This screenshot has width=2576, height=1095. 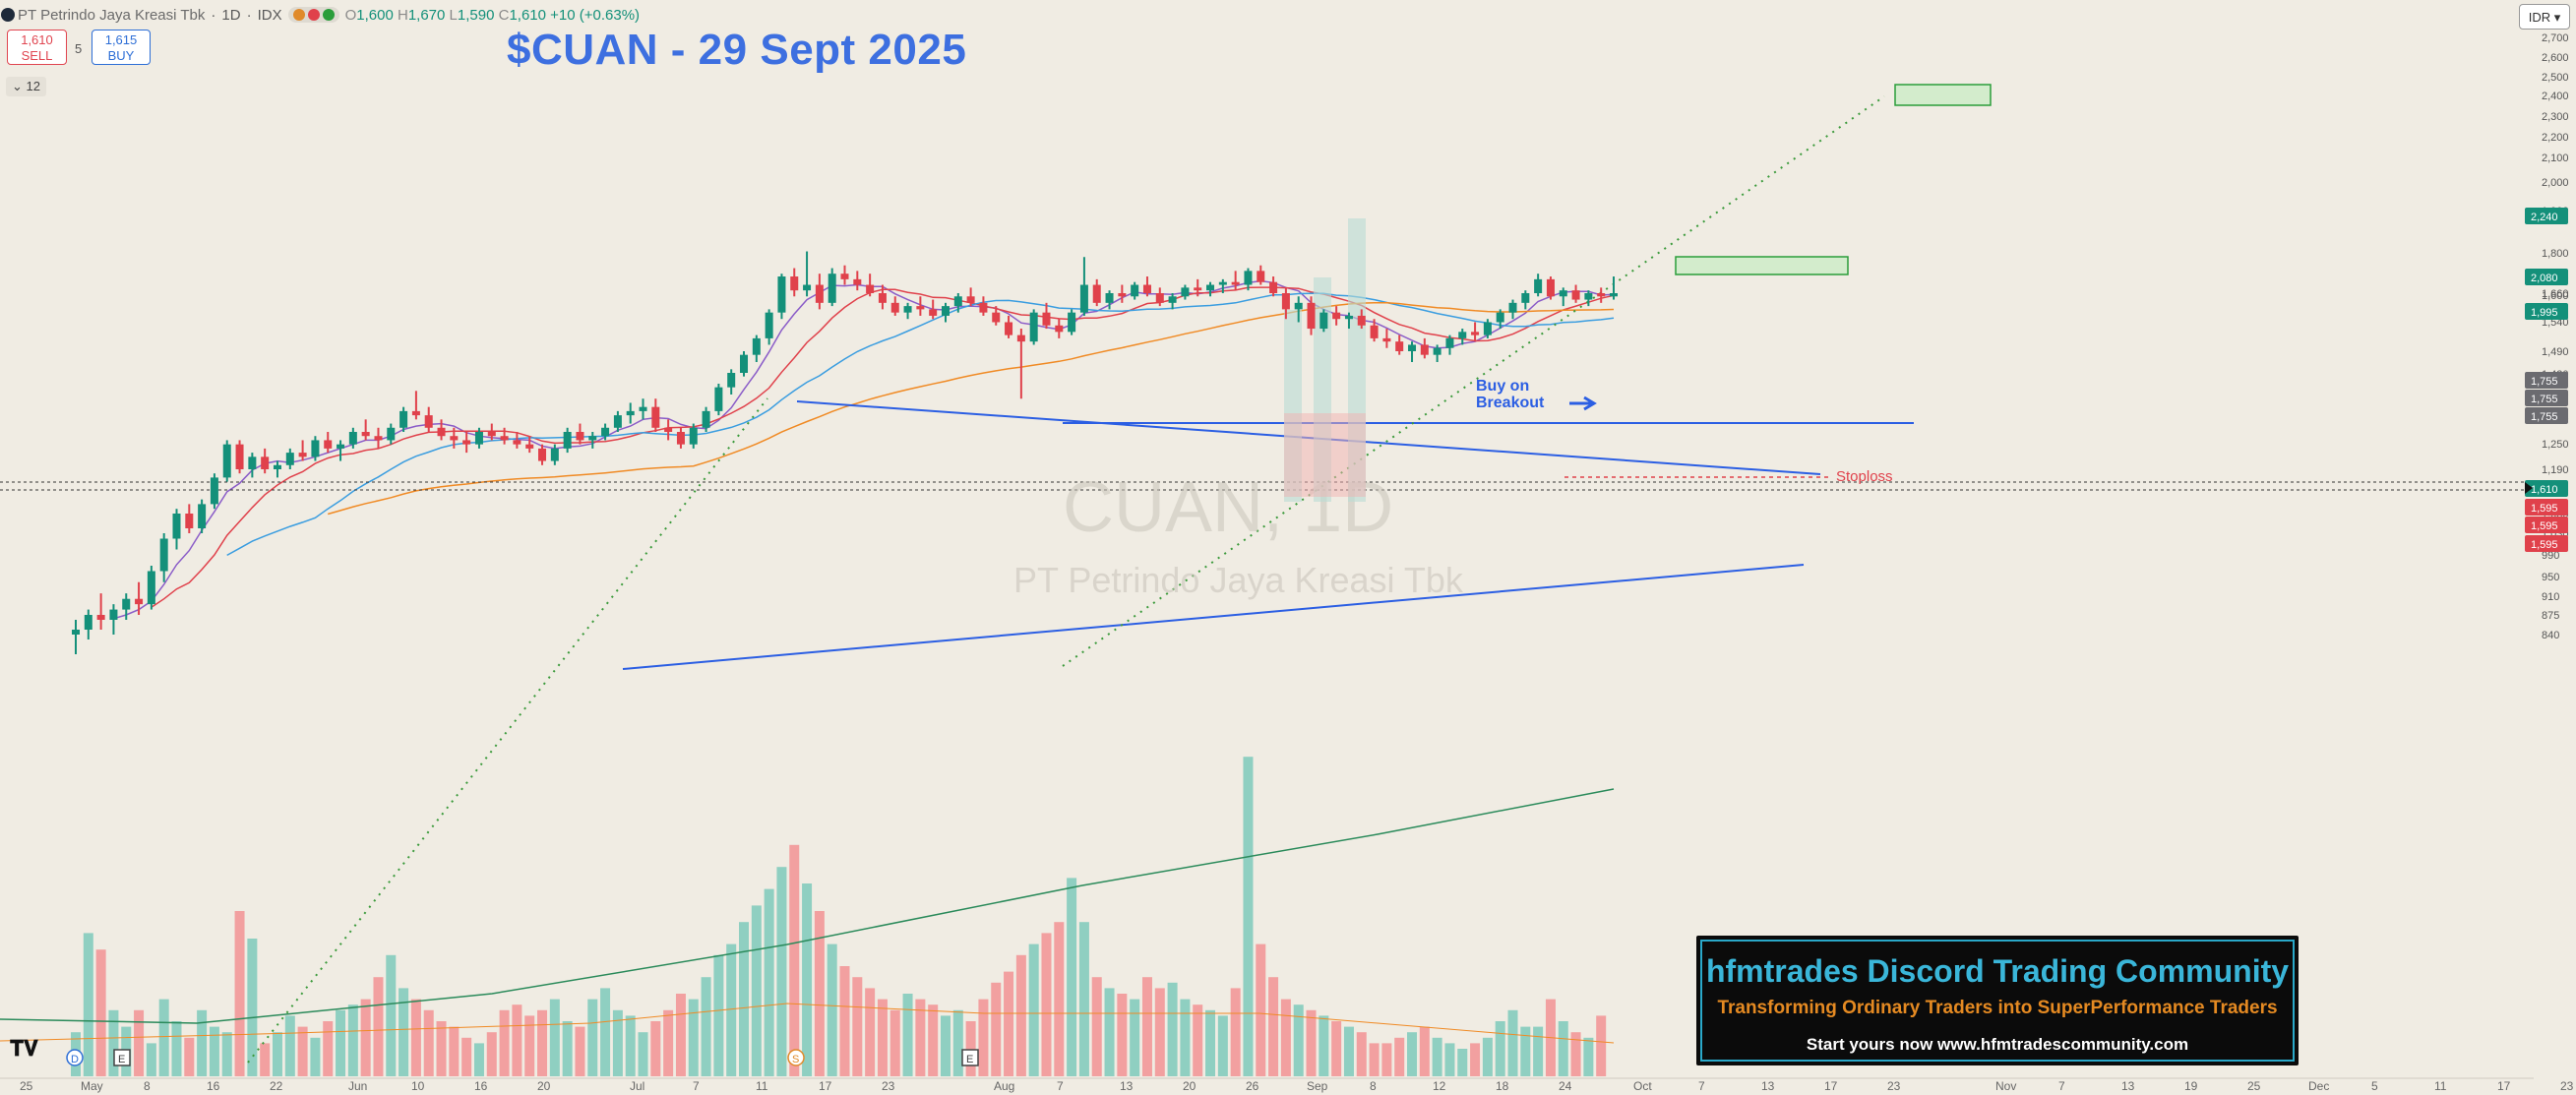 What do you see at coordinates (2555, 117) in the screenshot?
I see `y-axis-tick-label: 2,300` at bounding box center [2555, 117].